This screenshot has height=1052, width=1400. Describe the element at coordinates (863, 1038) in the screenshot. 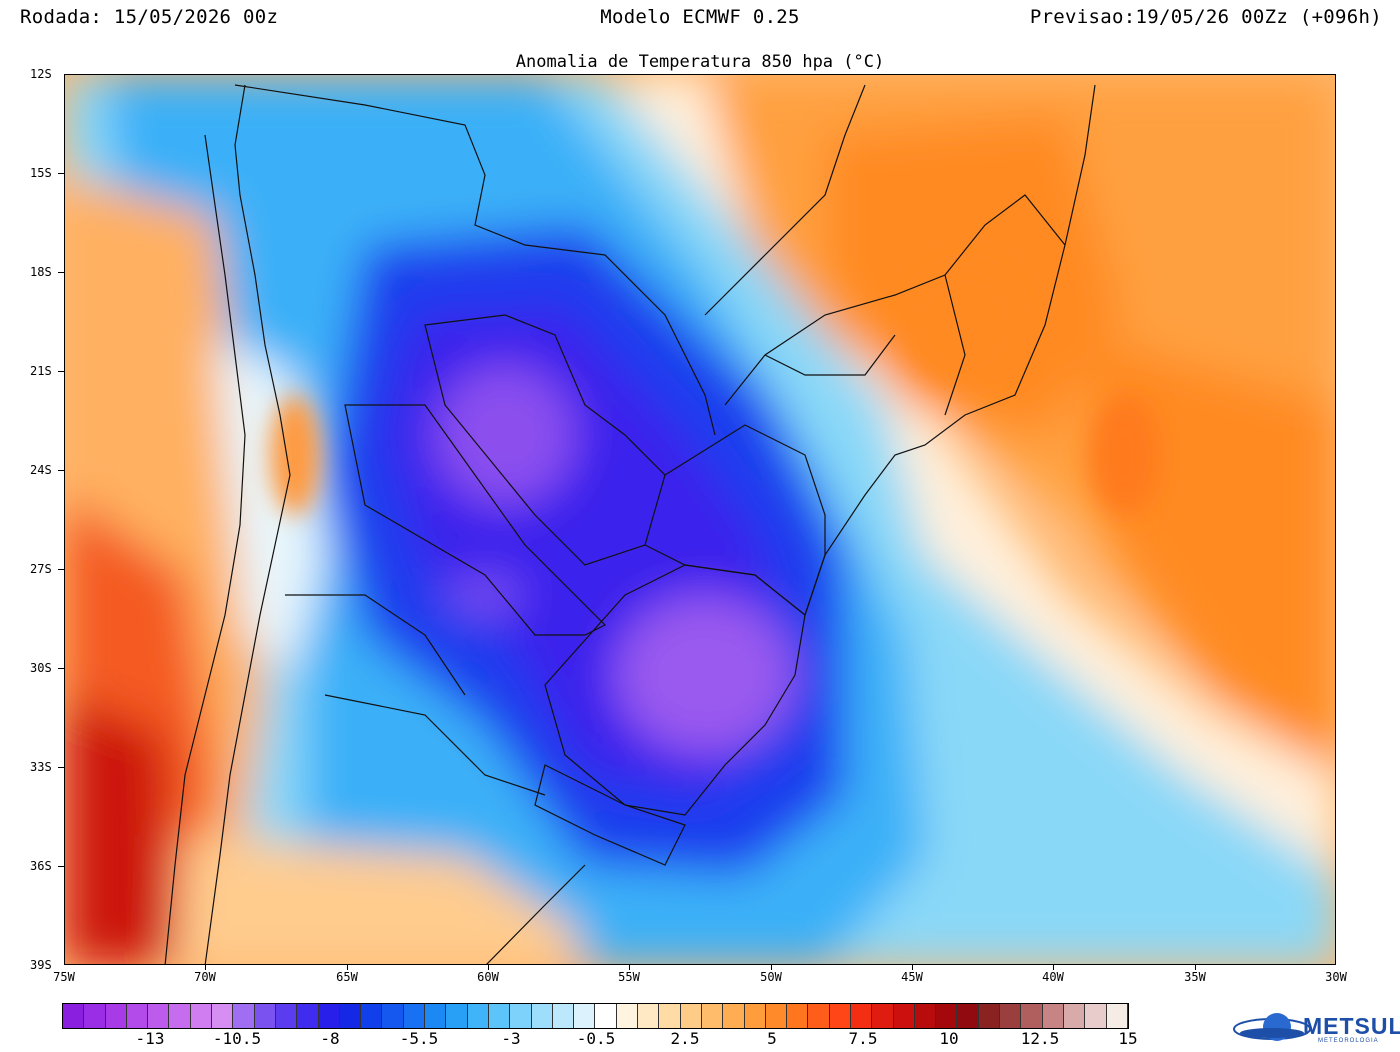

I see `colorbar-label: 7.5` at that location.